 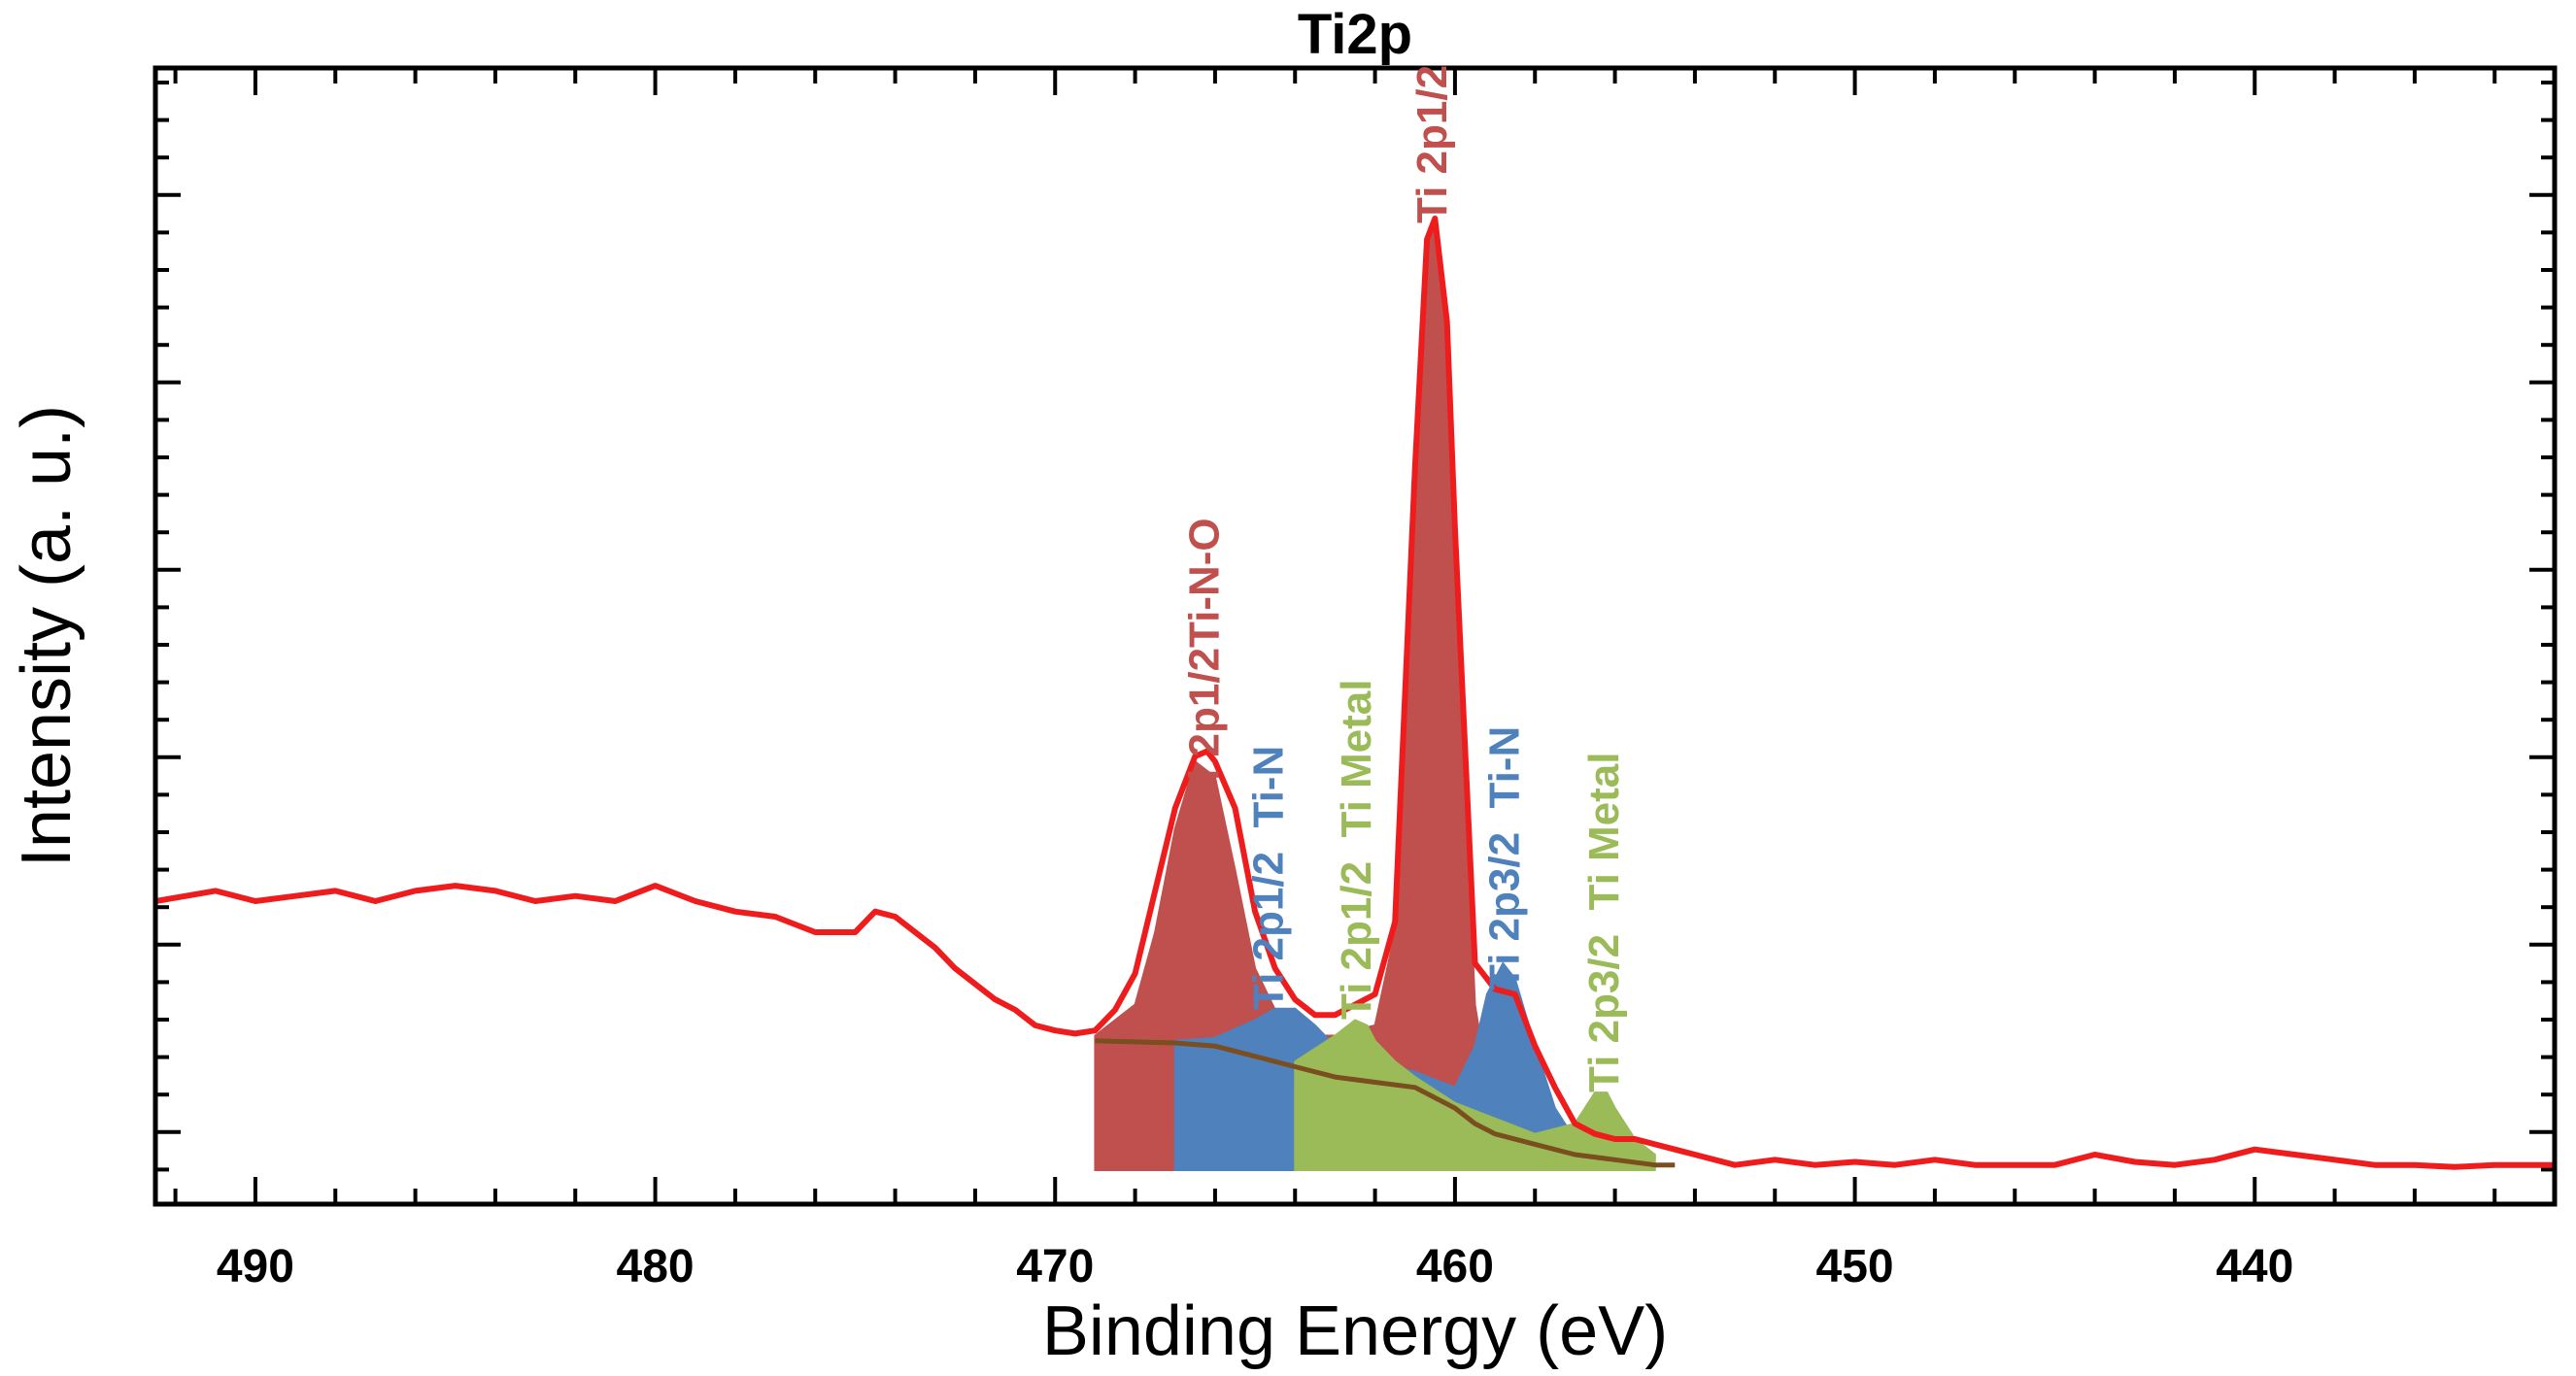 I want to click on x-tick-label: 460, so click(x=1455, y=1267).